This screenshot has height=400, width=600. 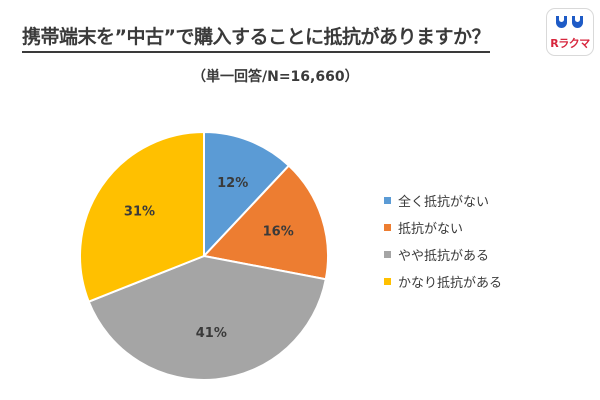 I want to click on legend-label-1: 全く抵抗がない, so click(x=444, y=202).